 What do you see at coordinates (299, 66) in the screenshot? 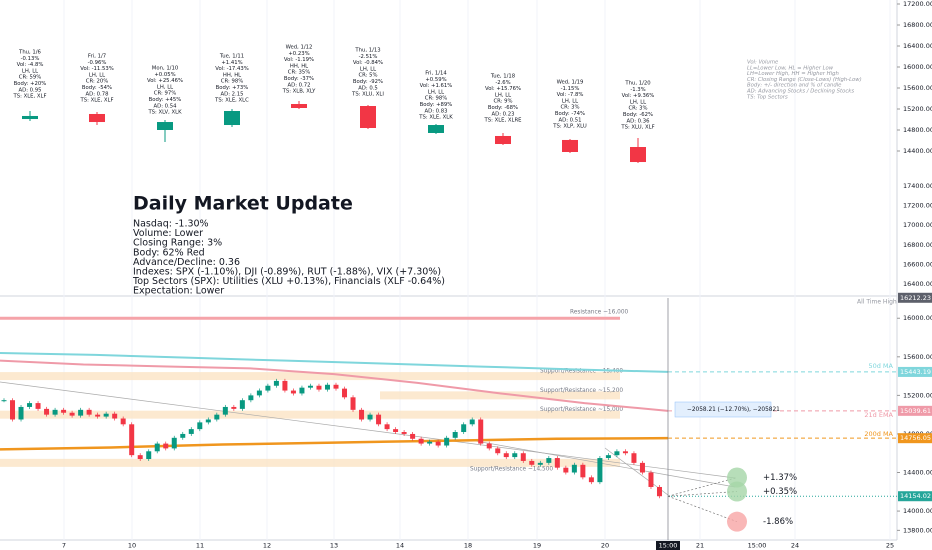
I see `day-stat: HH, HL` at bounding box center [299, 66].